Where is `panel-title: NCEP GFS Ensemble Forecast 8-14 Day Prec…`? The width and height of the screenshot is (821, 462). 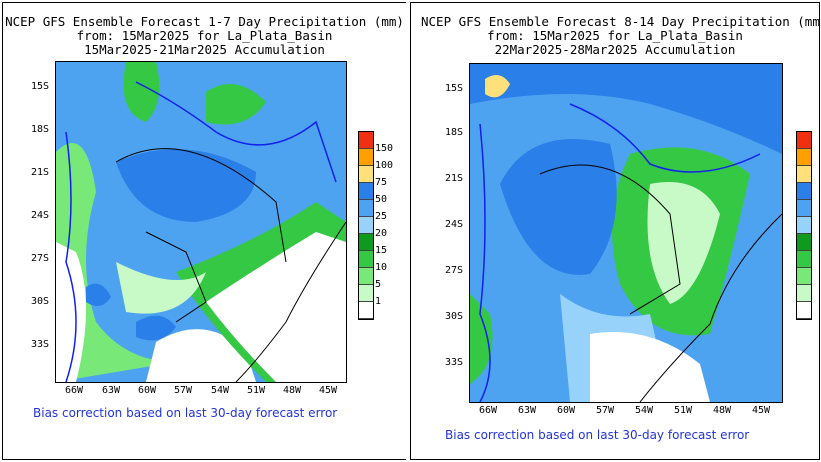 panel-title: NCEP GFS Ensemble Forecast 8-14 Day Prec… is located at coordinates (620, 21).